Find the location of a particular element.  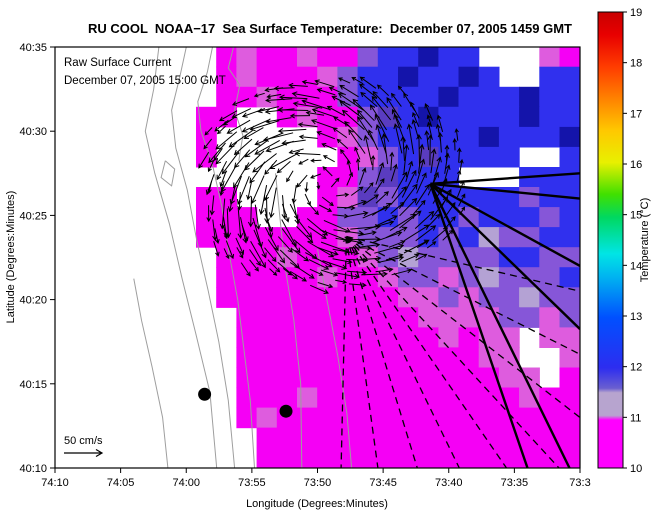

colorbar-label: Temperature (°C) is located at coordinates (645, 240).